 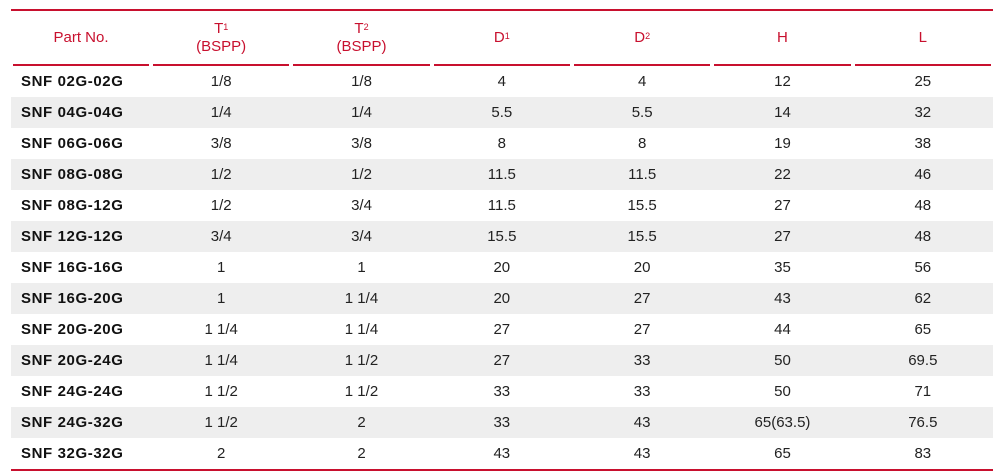 I want to click on table-row: SNF 06G-06G 3/8 3/8 8 8 19 38, so click(x=502, y=143).